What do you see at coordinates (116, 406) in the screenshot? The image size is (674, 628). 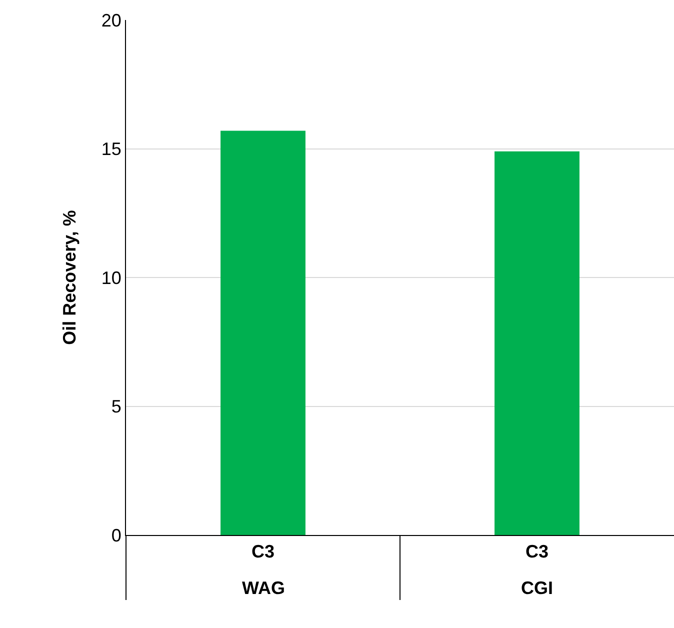 I see `y-tick-label: 5` at bounding box center [116, 406].